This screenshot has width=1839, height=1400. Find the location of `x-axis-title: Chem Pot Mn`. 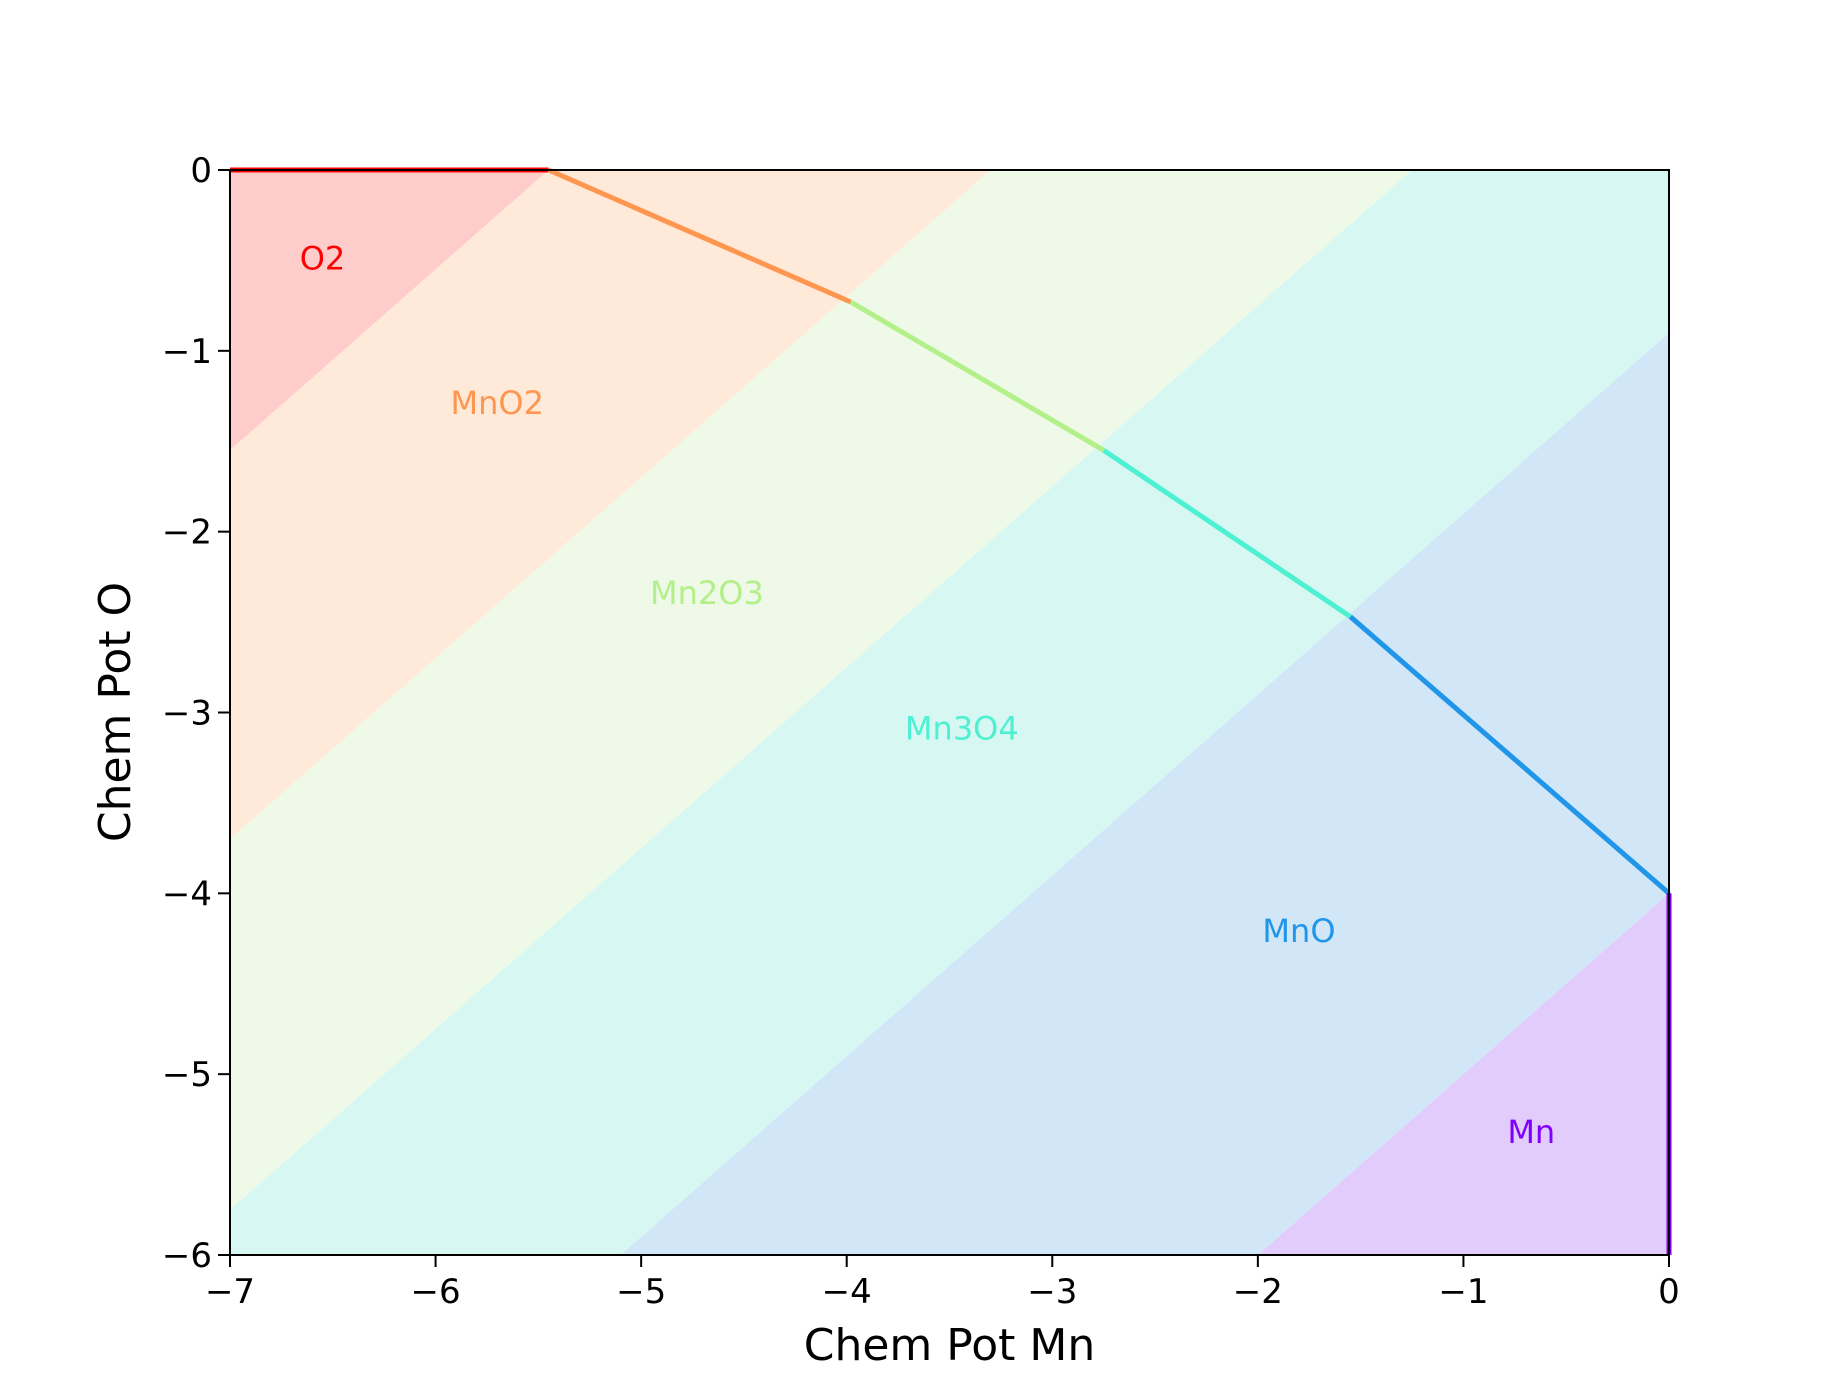

x-axis-title: Chem Pot Mn is located at coordinates (950, 1345).